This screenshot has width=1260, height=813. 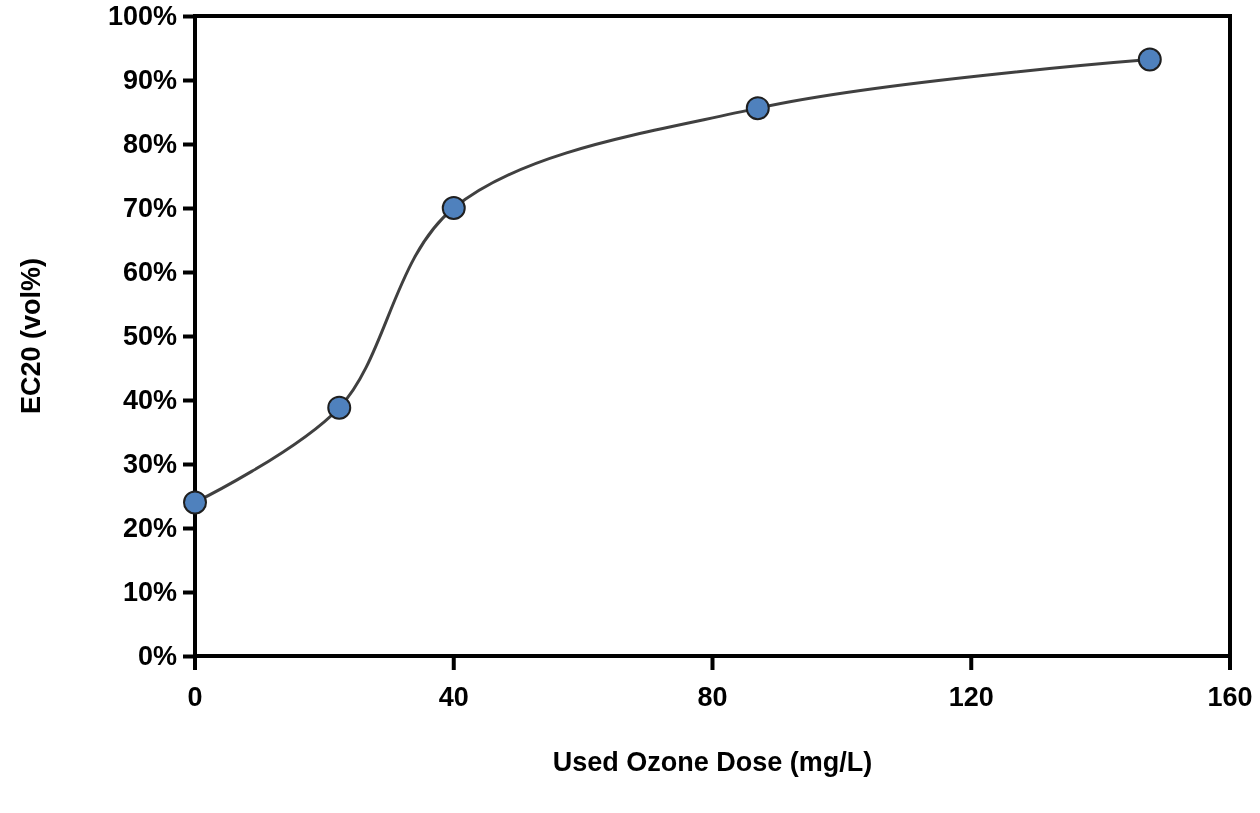 I want to click on x-tick-label: 160, so click(x=1230, y=697).